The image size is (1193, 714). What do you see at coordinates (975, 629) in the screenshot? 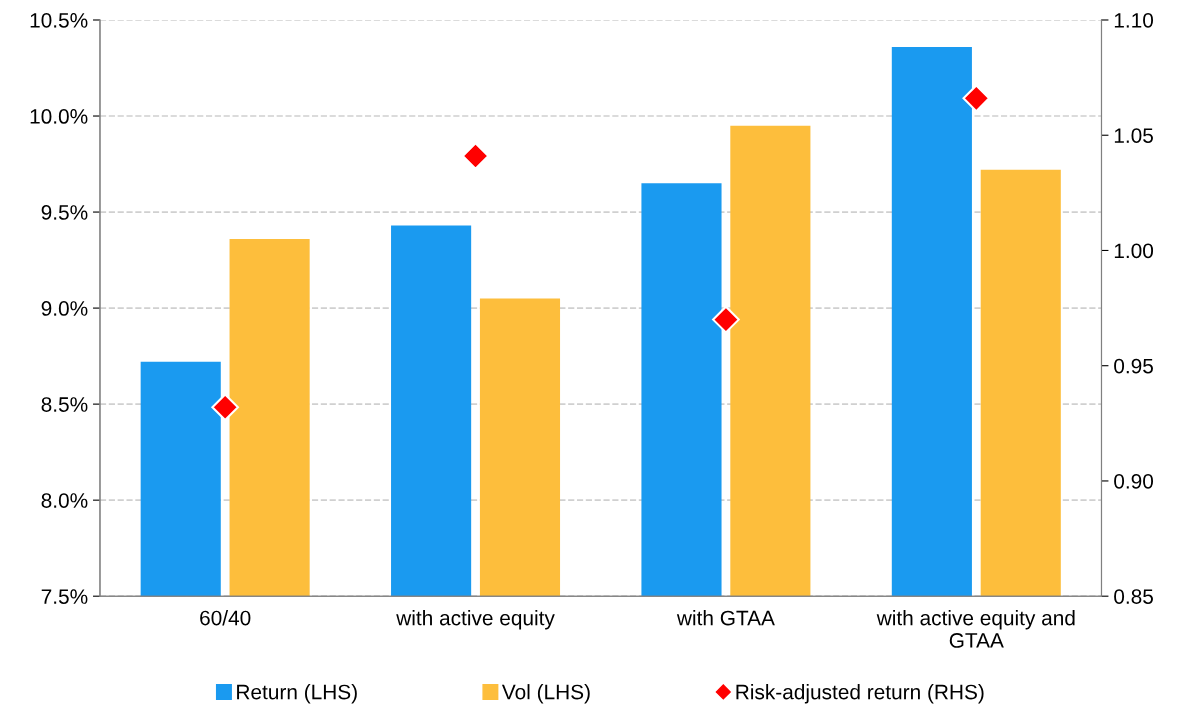
I see `x-tick-label: with active equity and GTAA` at bounding box center [975, 629].